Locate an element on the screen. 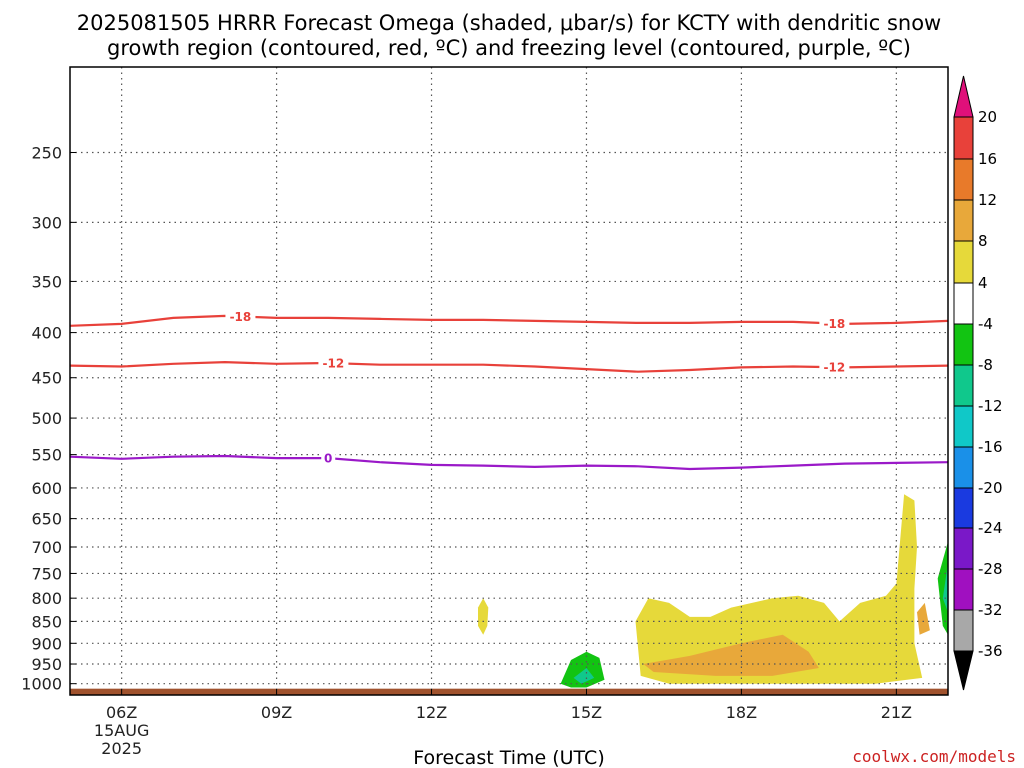 Image resolution: width=1024 pixels, height=768 pixels. x-axis-title: Forecast Time (UTC) is located at coordinates (508, 757).